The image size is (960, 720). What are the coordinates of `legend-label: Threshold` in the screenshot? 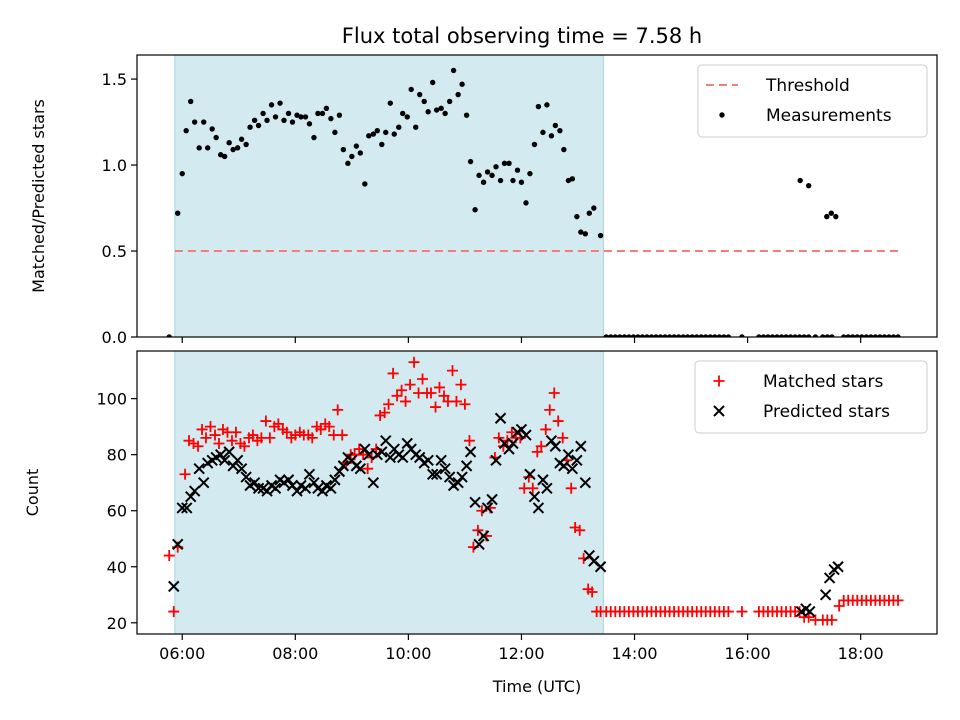 It's located at (807, 86).